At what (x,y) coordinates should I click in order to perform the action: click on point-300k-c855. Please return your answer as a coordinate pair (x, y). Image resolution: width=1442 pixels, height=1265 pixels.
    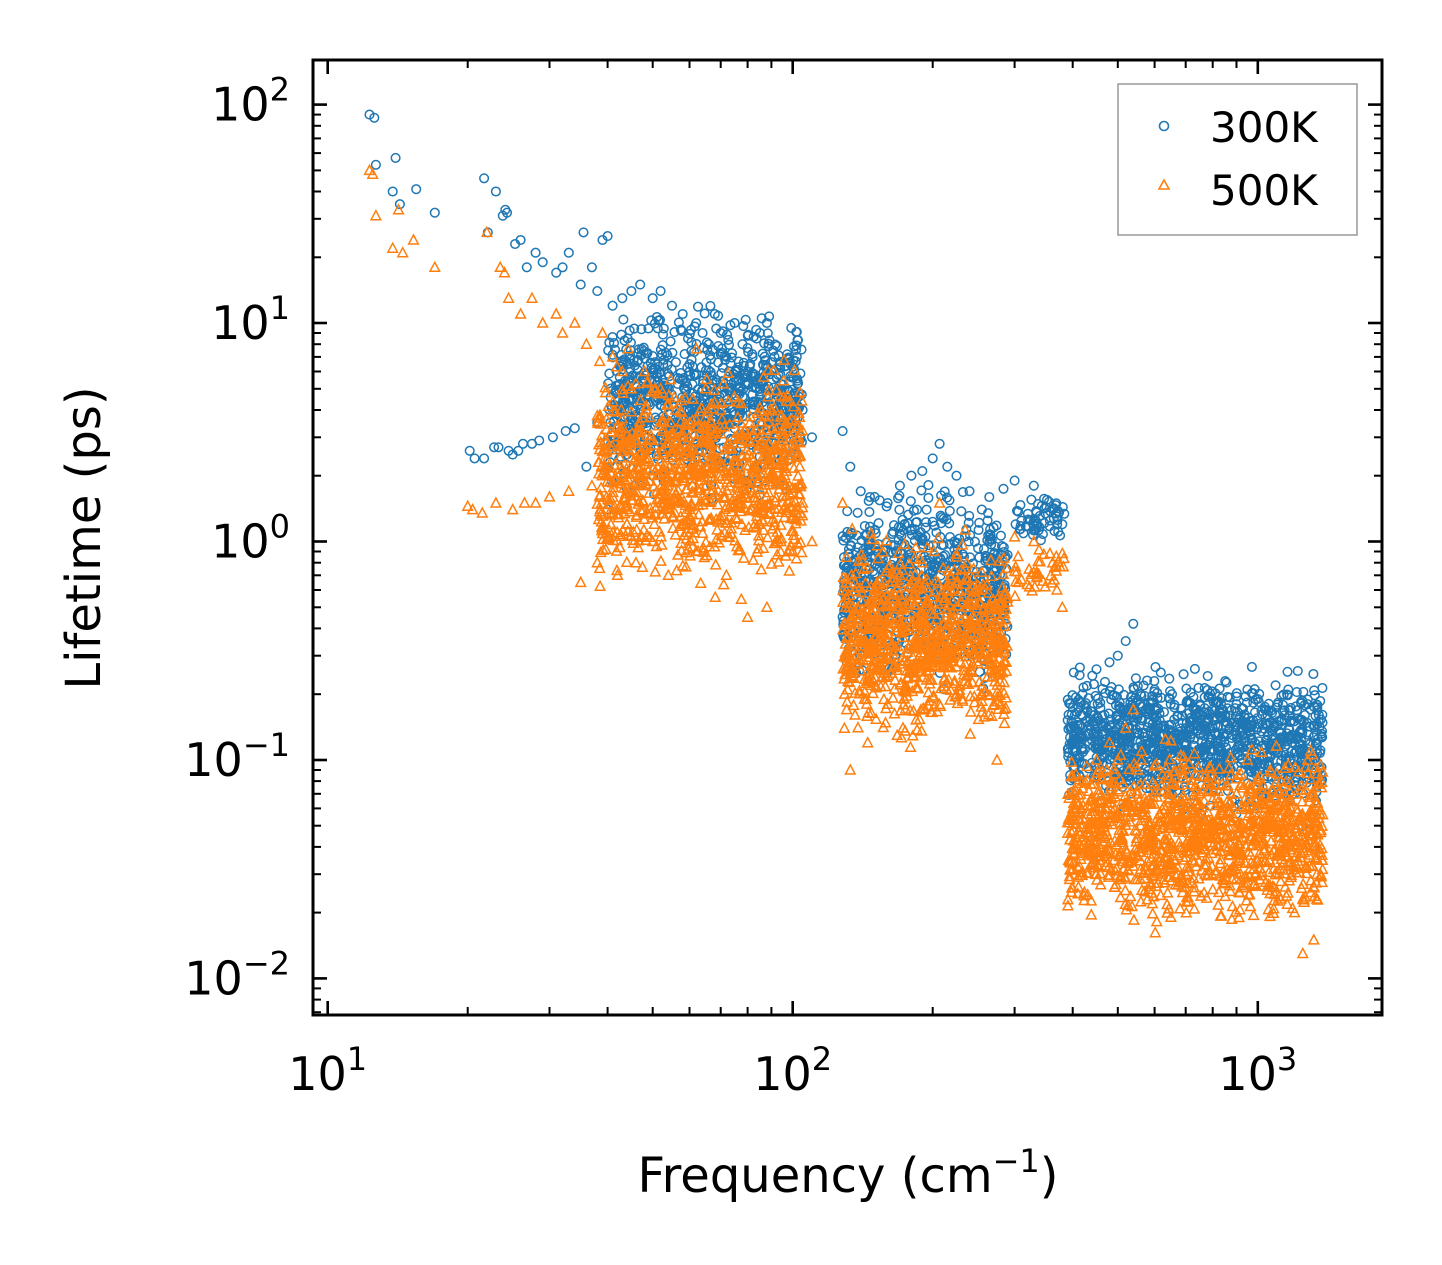
    Looking at the image, I should click on (638, 353).